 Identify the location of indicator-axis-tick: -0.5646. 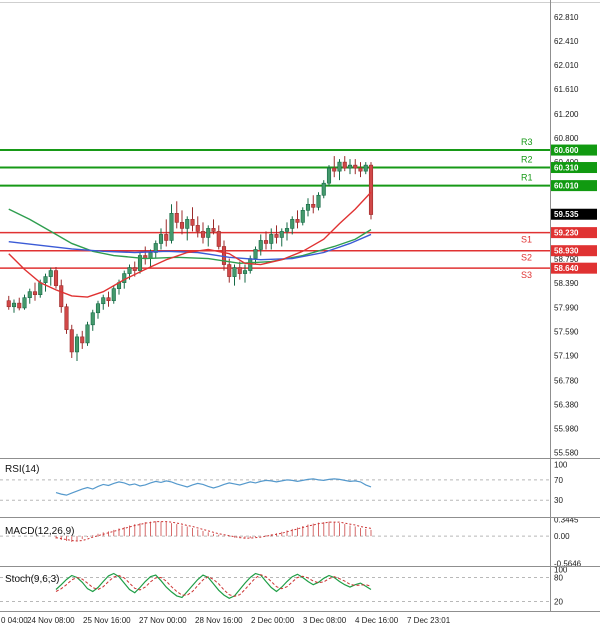
(568, 563).